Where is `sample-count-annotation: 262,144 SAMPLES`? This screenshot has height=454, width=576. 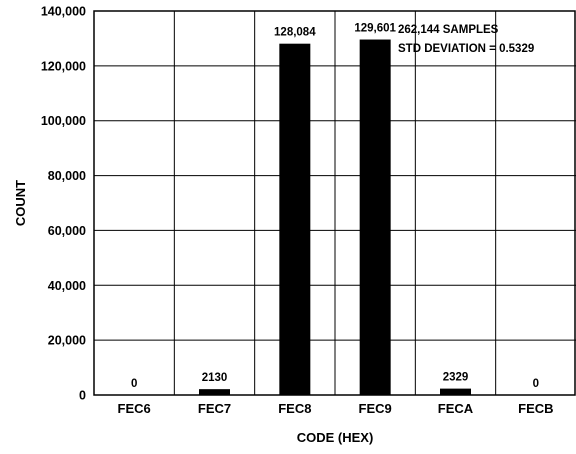
sample-count-annotation: 262,144 SAMPLES is located at coordinates (448, 30).